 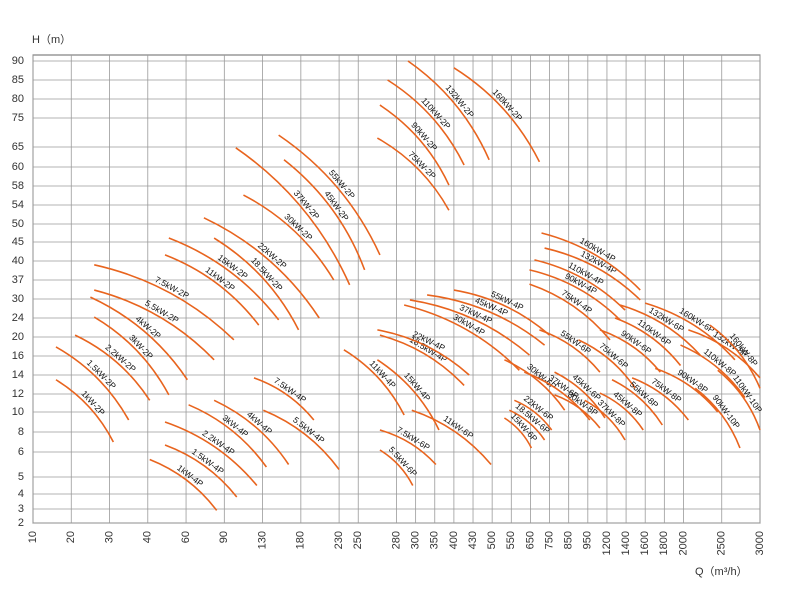 I want to click on x-tick-label: 400, so click(x=454, y=540).